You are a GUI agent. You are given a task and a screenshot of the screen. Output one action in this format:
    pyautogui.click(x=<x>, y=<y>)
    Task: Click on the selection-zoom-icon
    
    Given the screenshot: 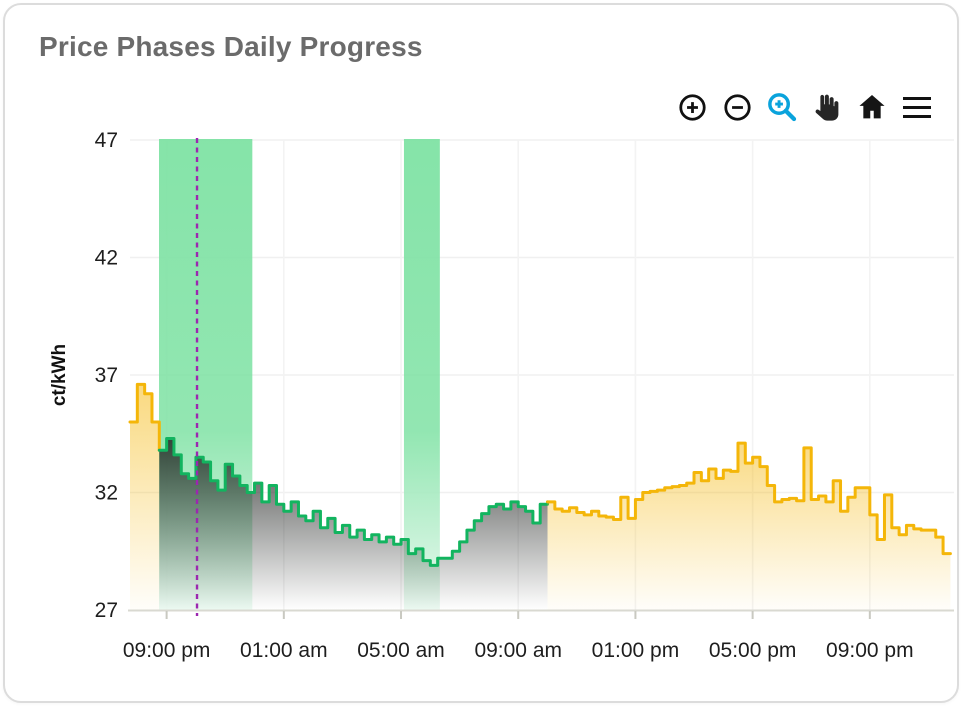 What is the action you would take?
    pyautogui.click(x=782, y=107)
    